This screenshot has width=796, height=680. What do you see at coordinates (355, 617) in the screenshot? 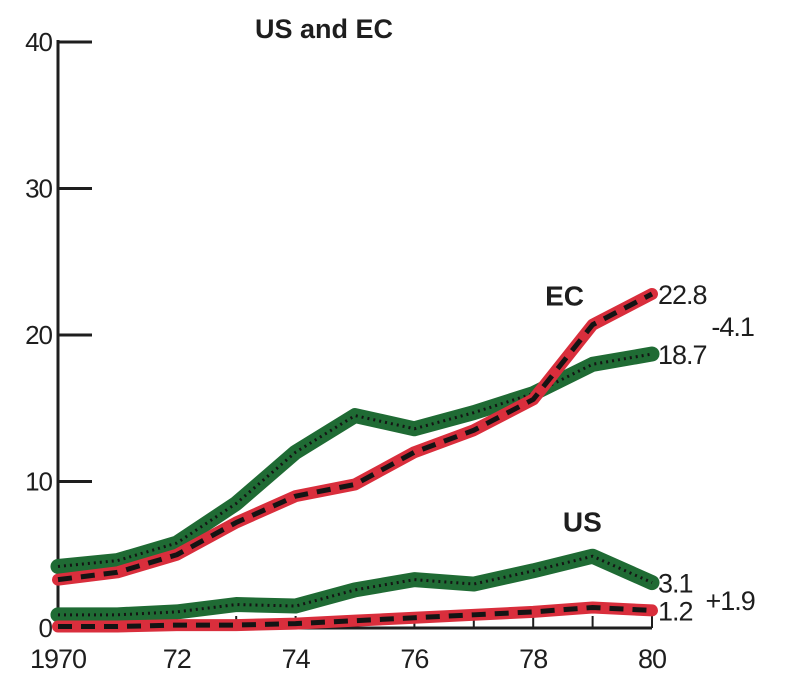
I see `series-us-red-dashes` at bounding box center [355, 617].